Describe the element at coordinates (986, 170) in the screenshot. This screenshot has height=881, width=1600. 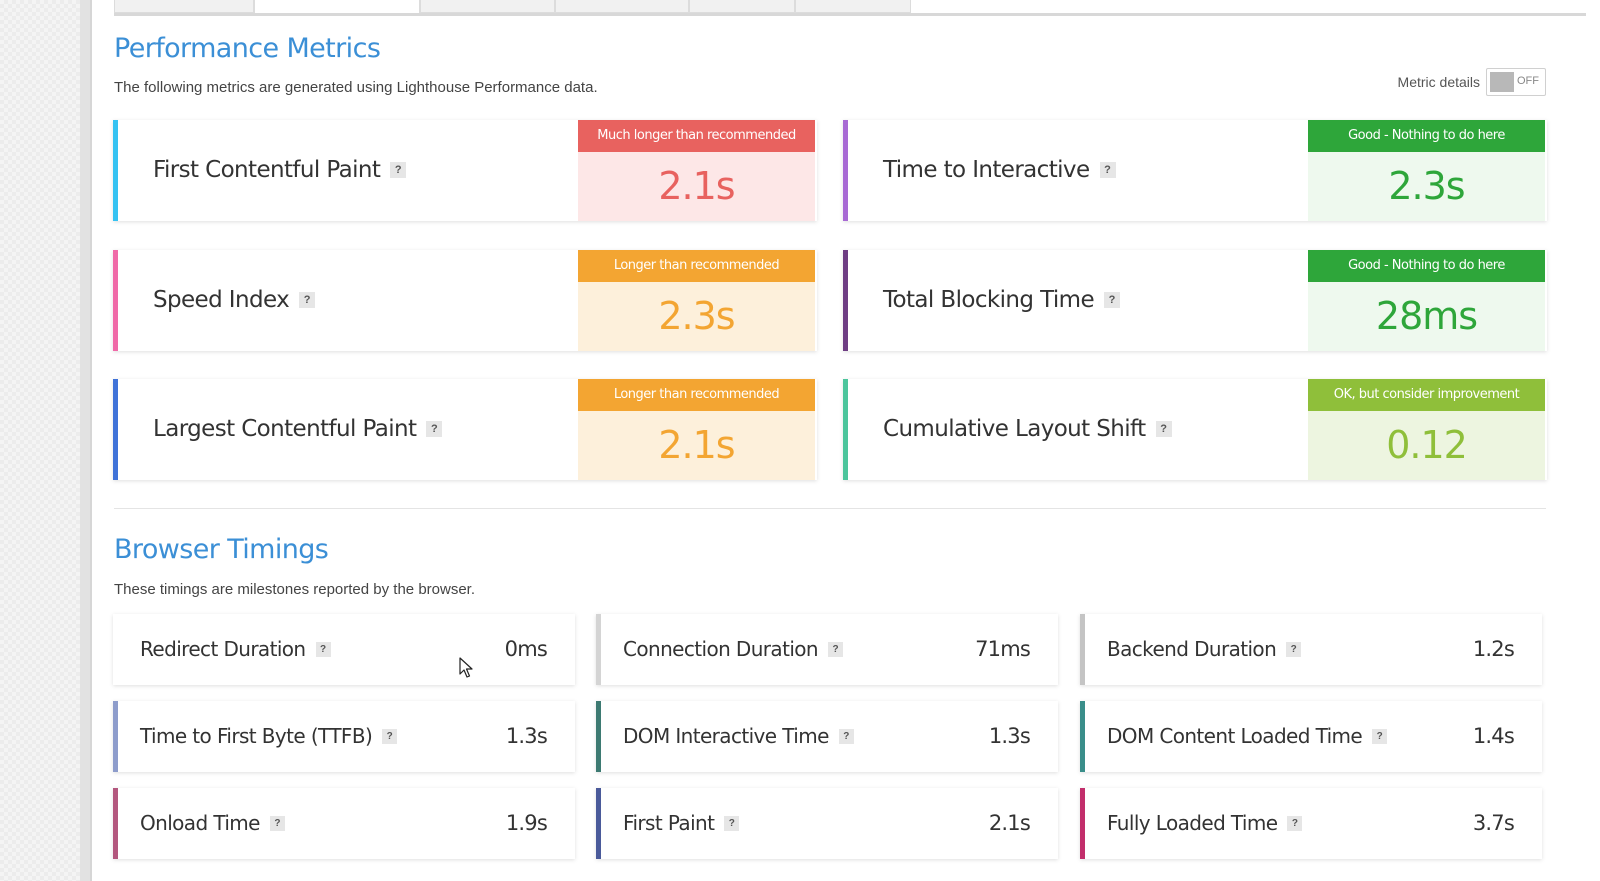
I see `metric-name-text: Time to Interactive` at that location.